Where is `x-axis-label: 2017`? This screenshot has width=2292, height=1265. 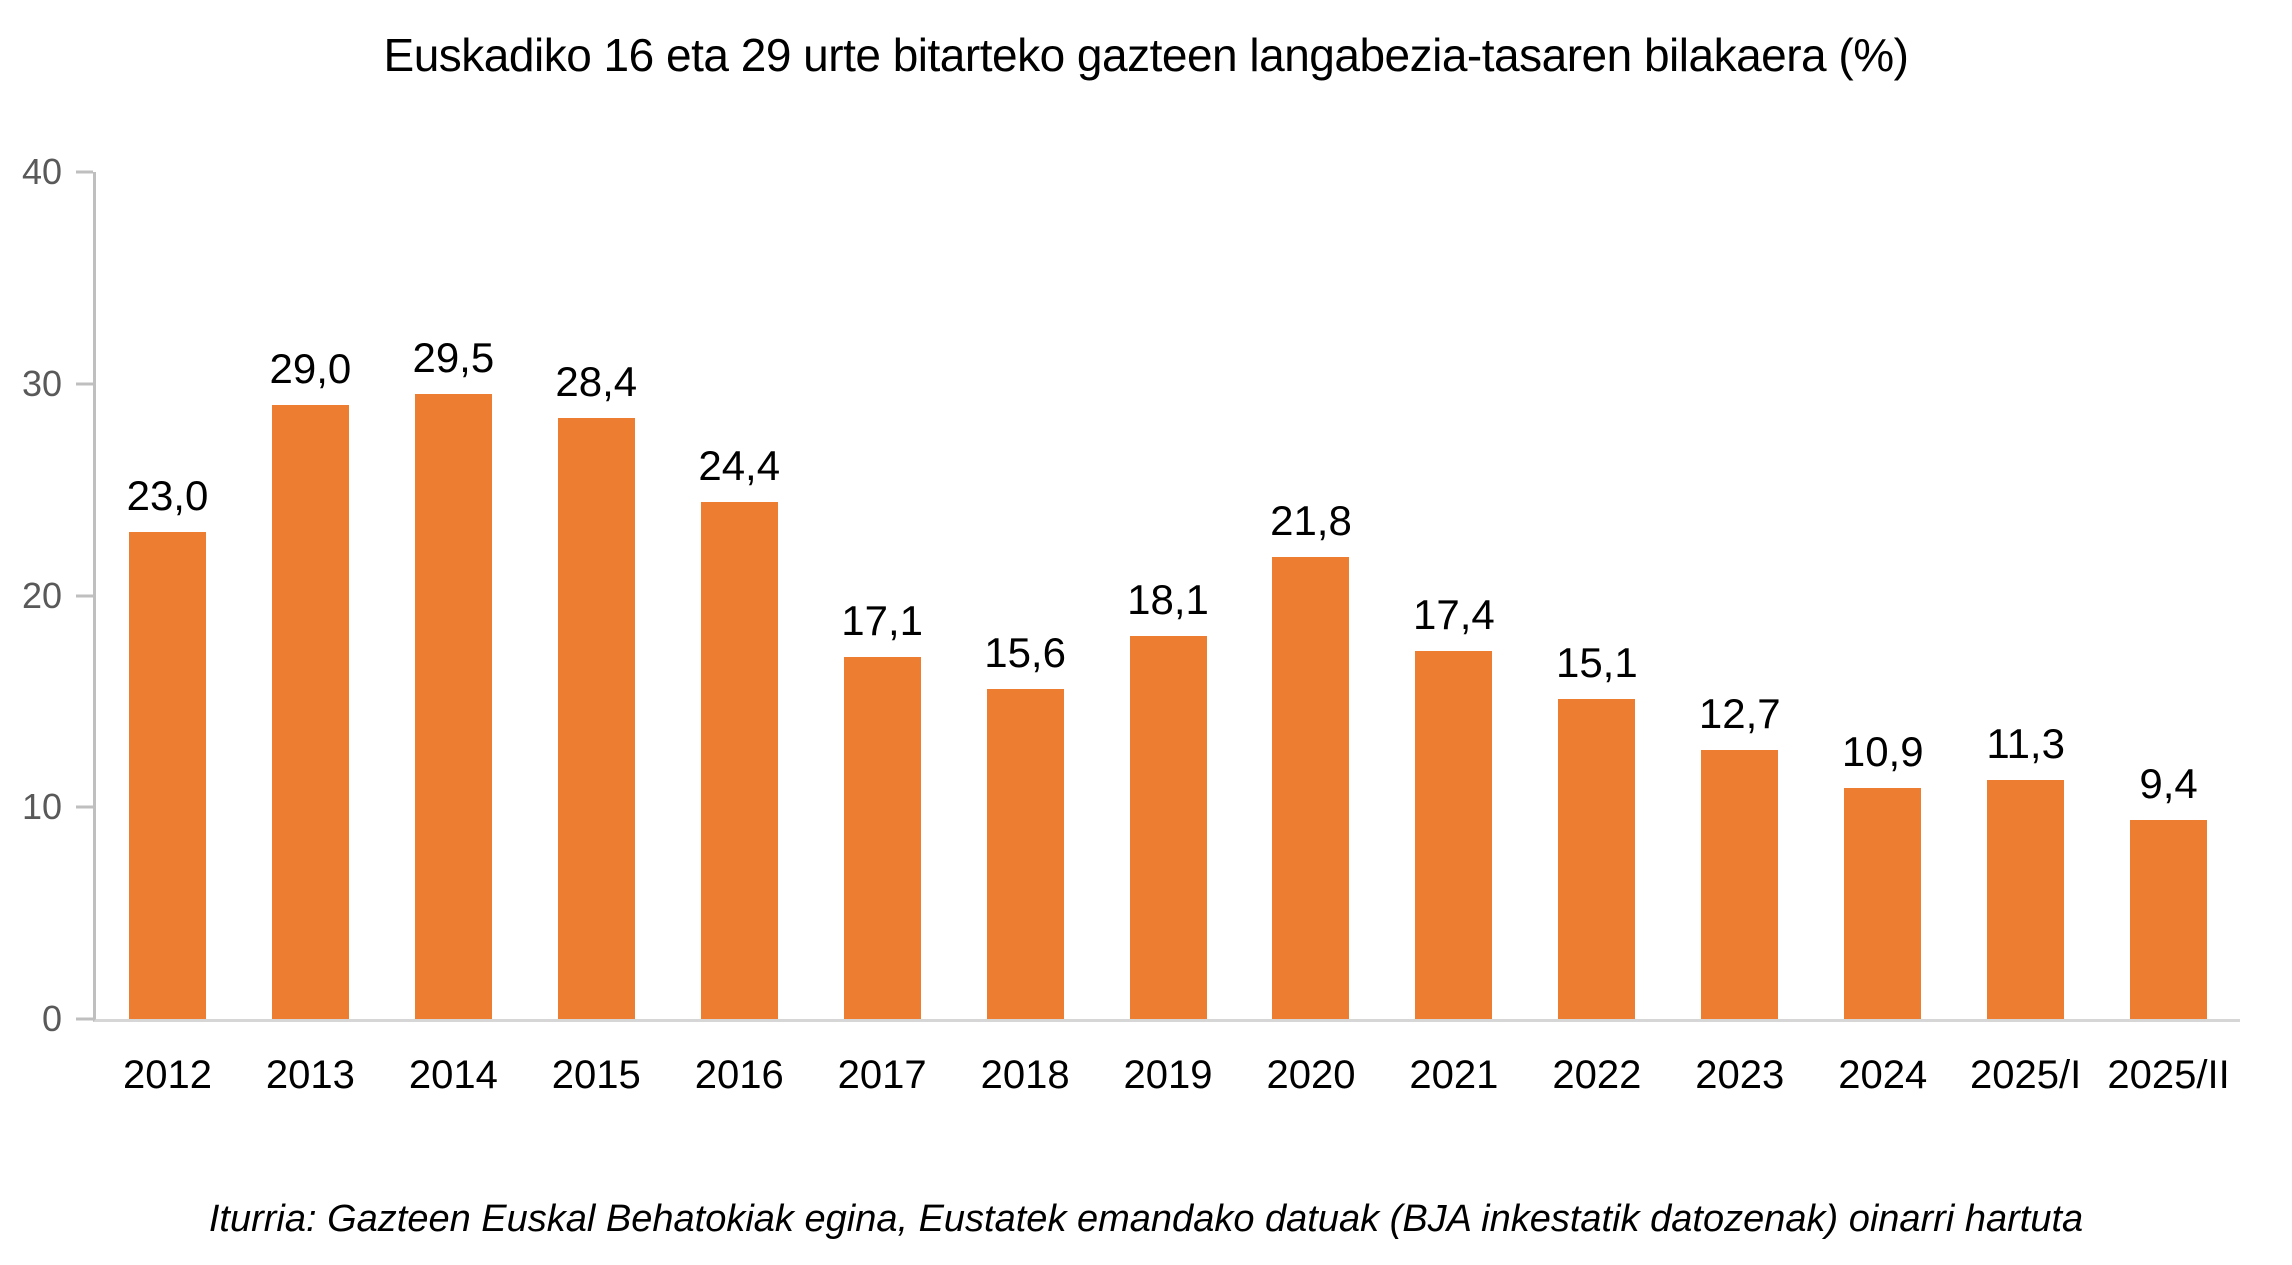
x-axis-label: 2017 is located at coordinates (882, 1075).